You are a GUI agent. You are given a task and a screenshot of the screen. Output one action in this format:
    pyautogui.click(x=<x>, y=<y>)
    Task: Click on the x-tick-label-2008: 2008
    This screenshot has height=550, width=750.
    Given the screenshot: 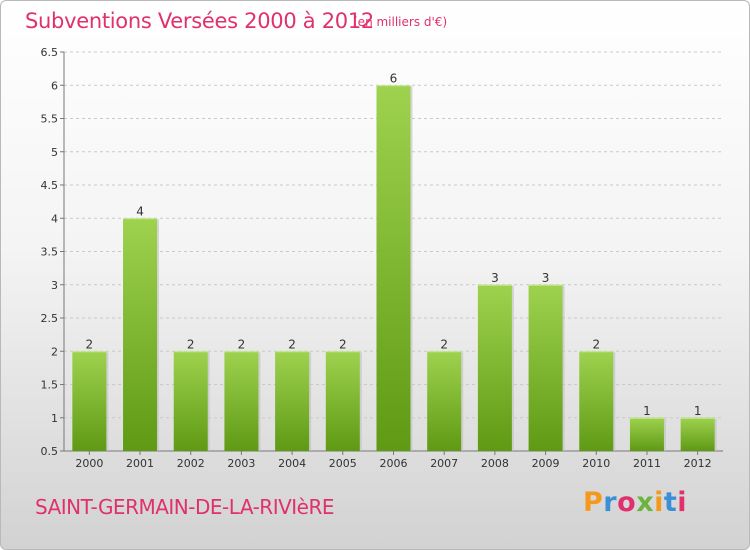 What is the action you would take?
    pyautogui.click(x=495, y=463)
    